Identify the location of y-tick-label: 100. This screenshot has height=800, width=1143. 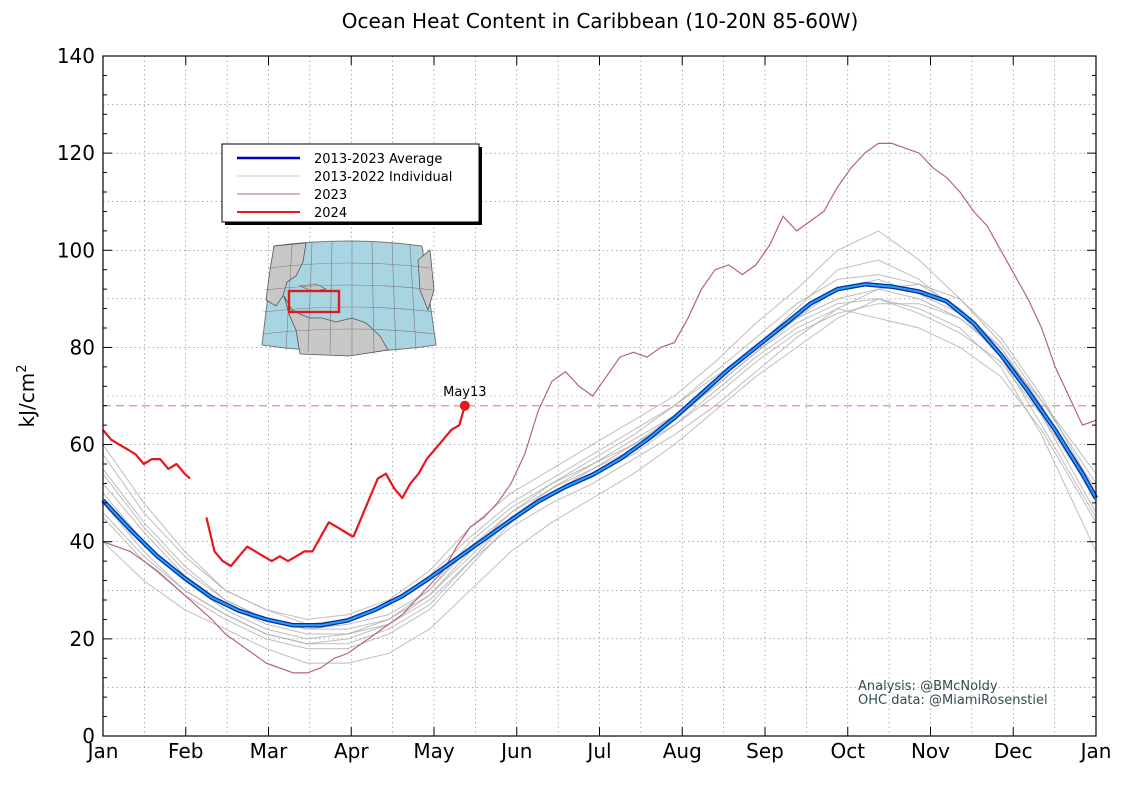
(76, 250).